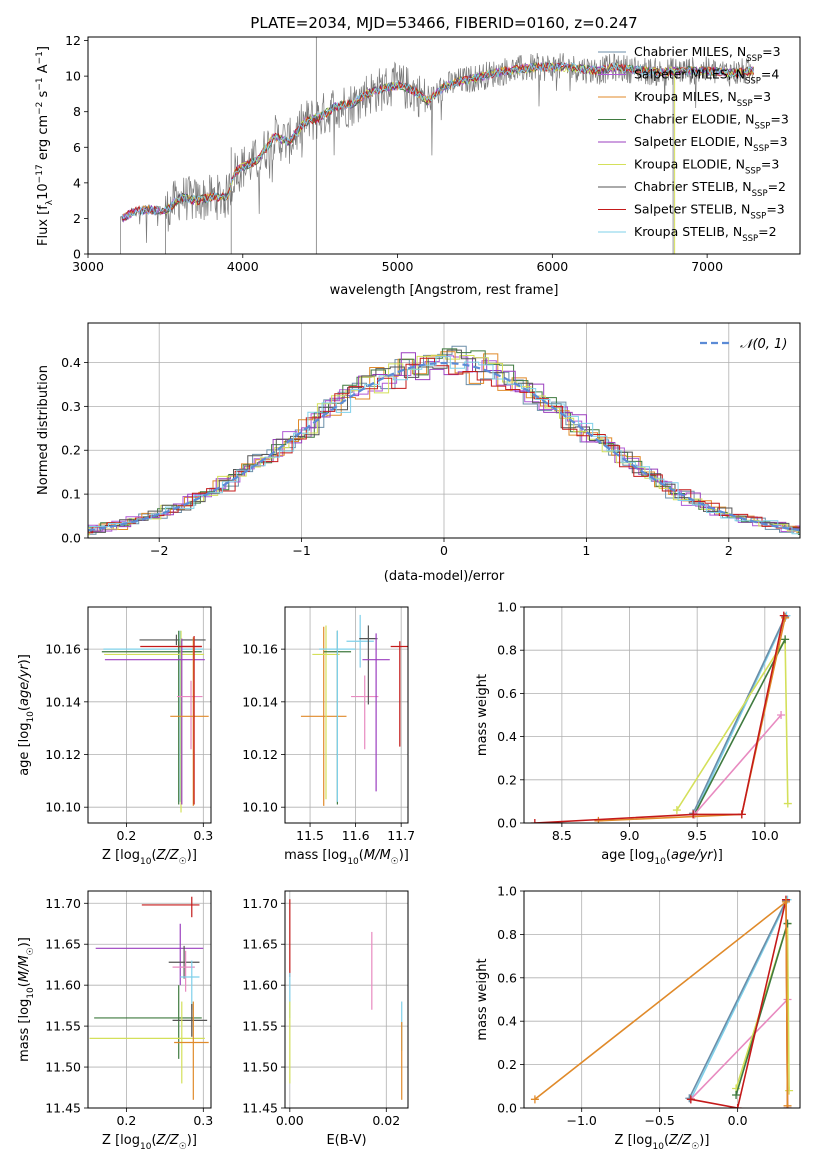 This screenshot has height=1170, width=819. Describe the element at coordinates (260, 1108) in the screenshot. I see `y-tick-label: 11.45` at that location.